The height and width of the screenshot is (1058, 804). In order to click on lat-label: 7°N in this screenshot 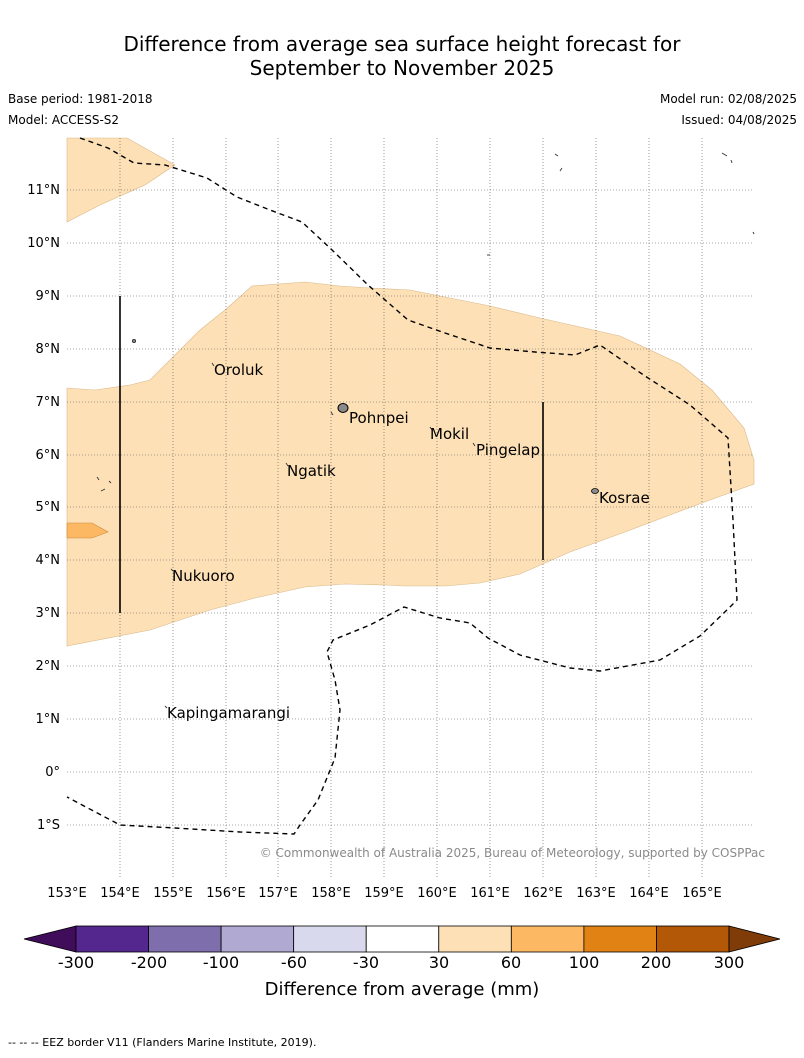, I will do `click(48, 402)`.